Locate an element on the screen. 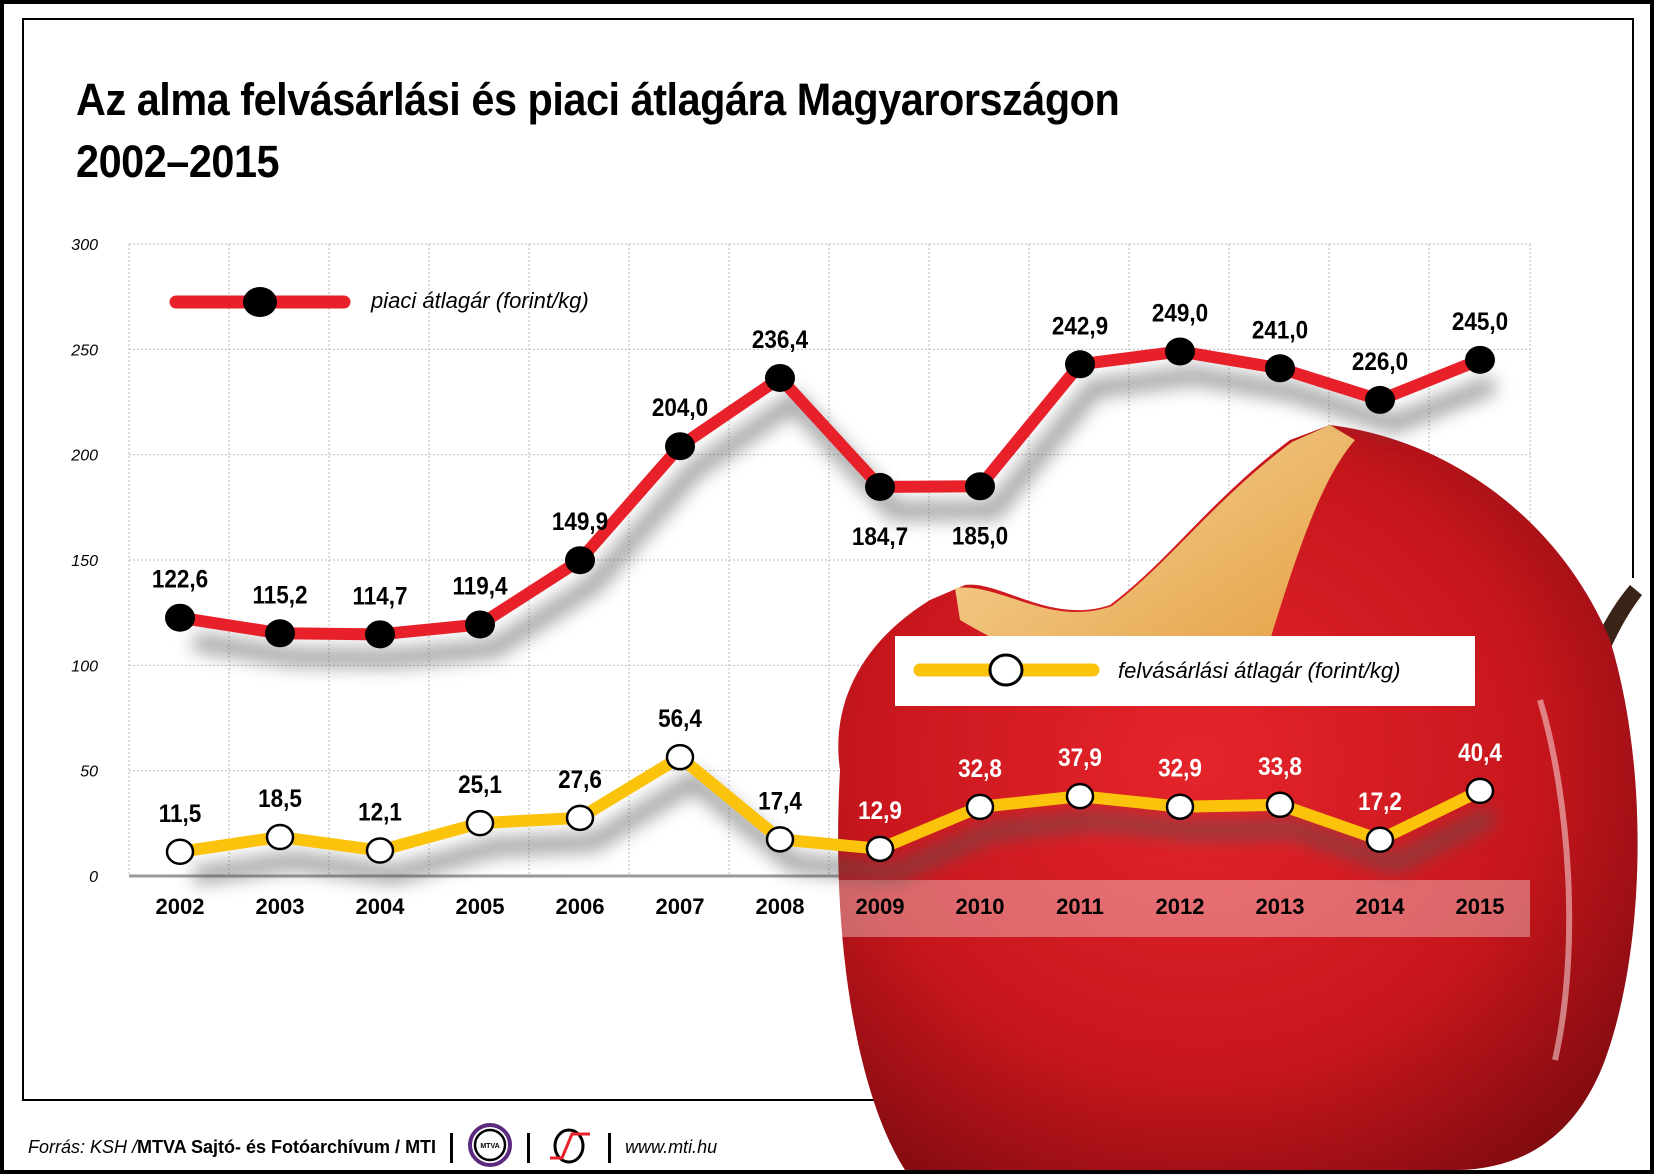  legend-felvasarlasi-marker is located at coordinates (1006, 670).